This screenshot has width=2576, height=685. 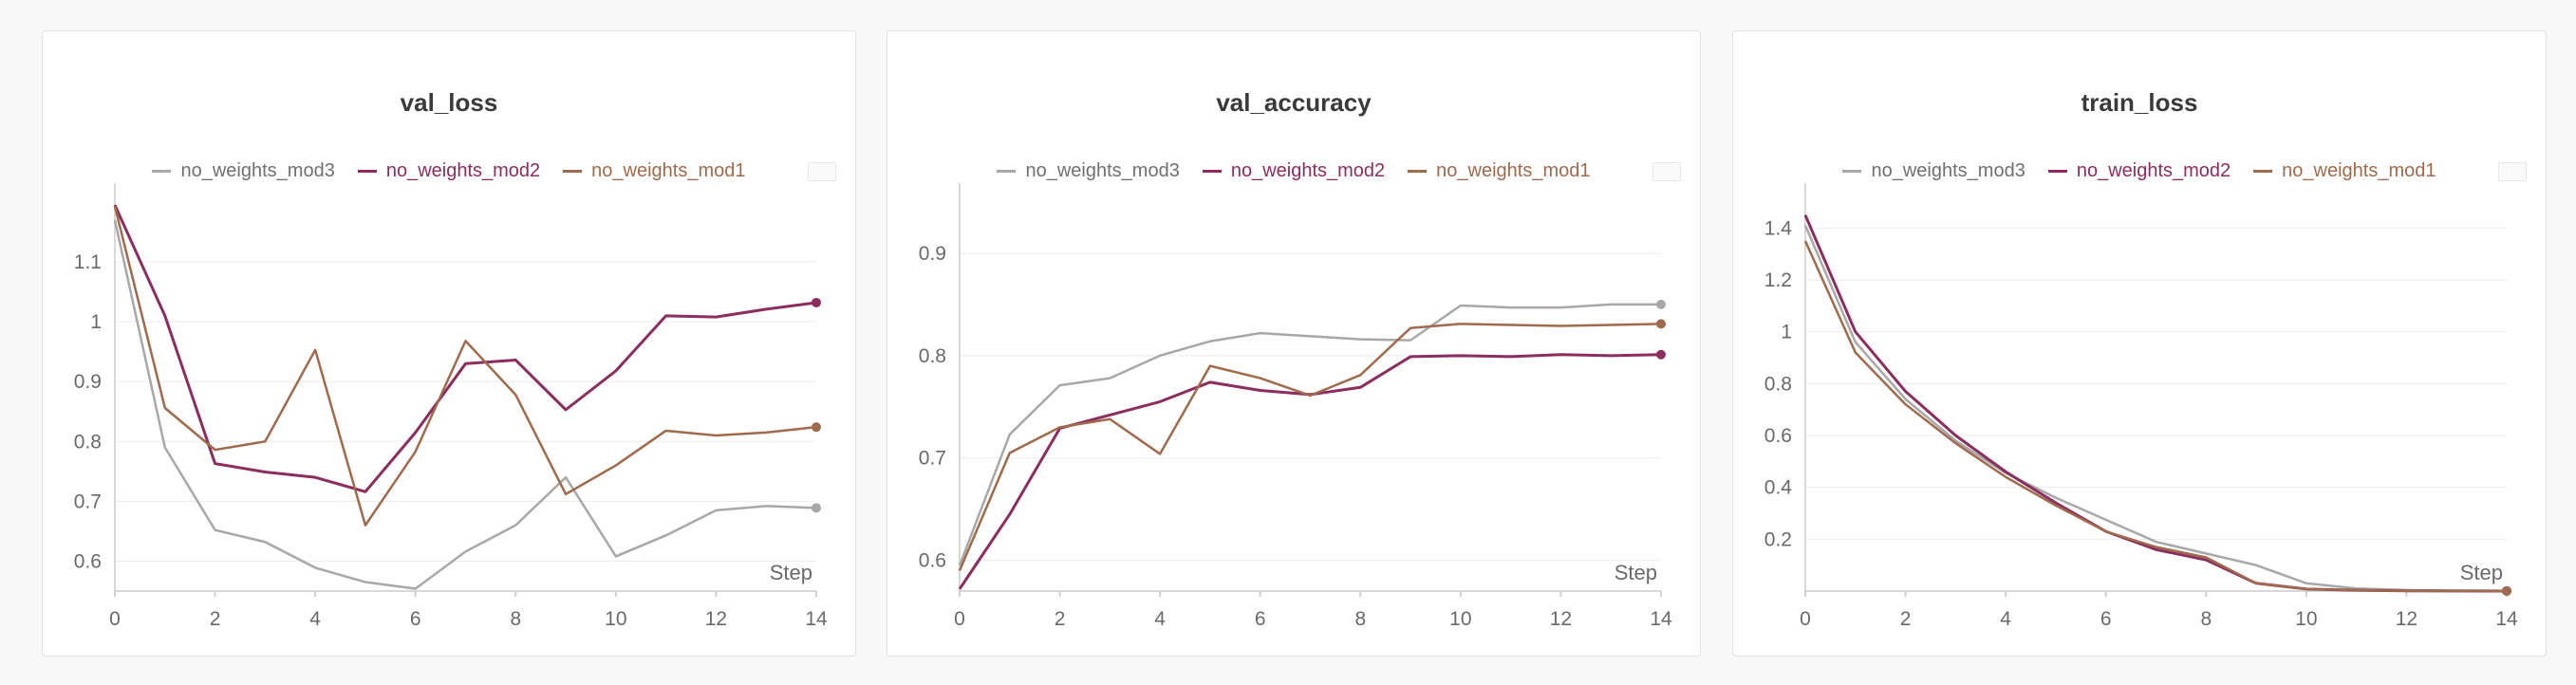 What do you see at coordinates (2139, 102) in the screenshot?
I see `chart-title: train_loss` at bounding box center [2139, 102].